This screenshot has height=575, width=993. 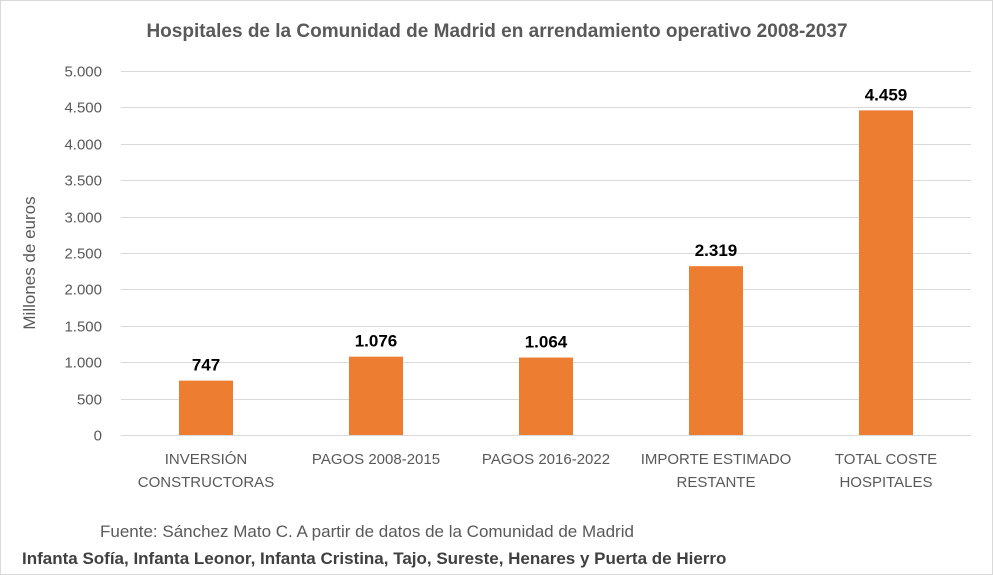 I want to click on data-label: 2.319, so click(x=716, y=250).